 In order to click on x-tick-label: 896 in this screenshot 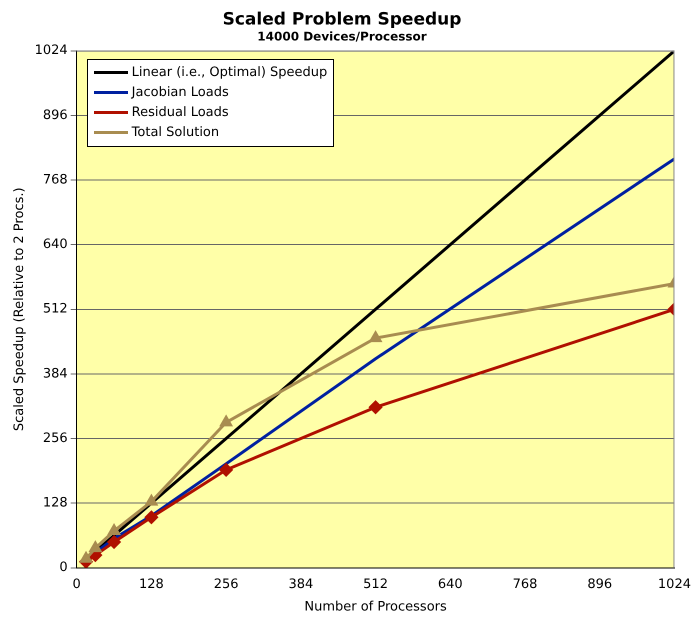, I will do `click(599, 584)`.